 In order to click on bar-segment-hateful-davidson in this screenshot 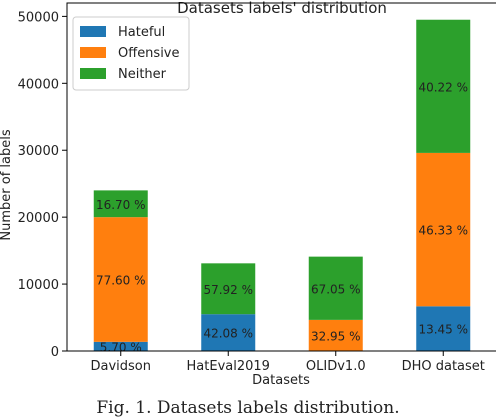, I will do `click(120, 346)`.